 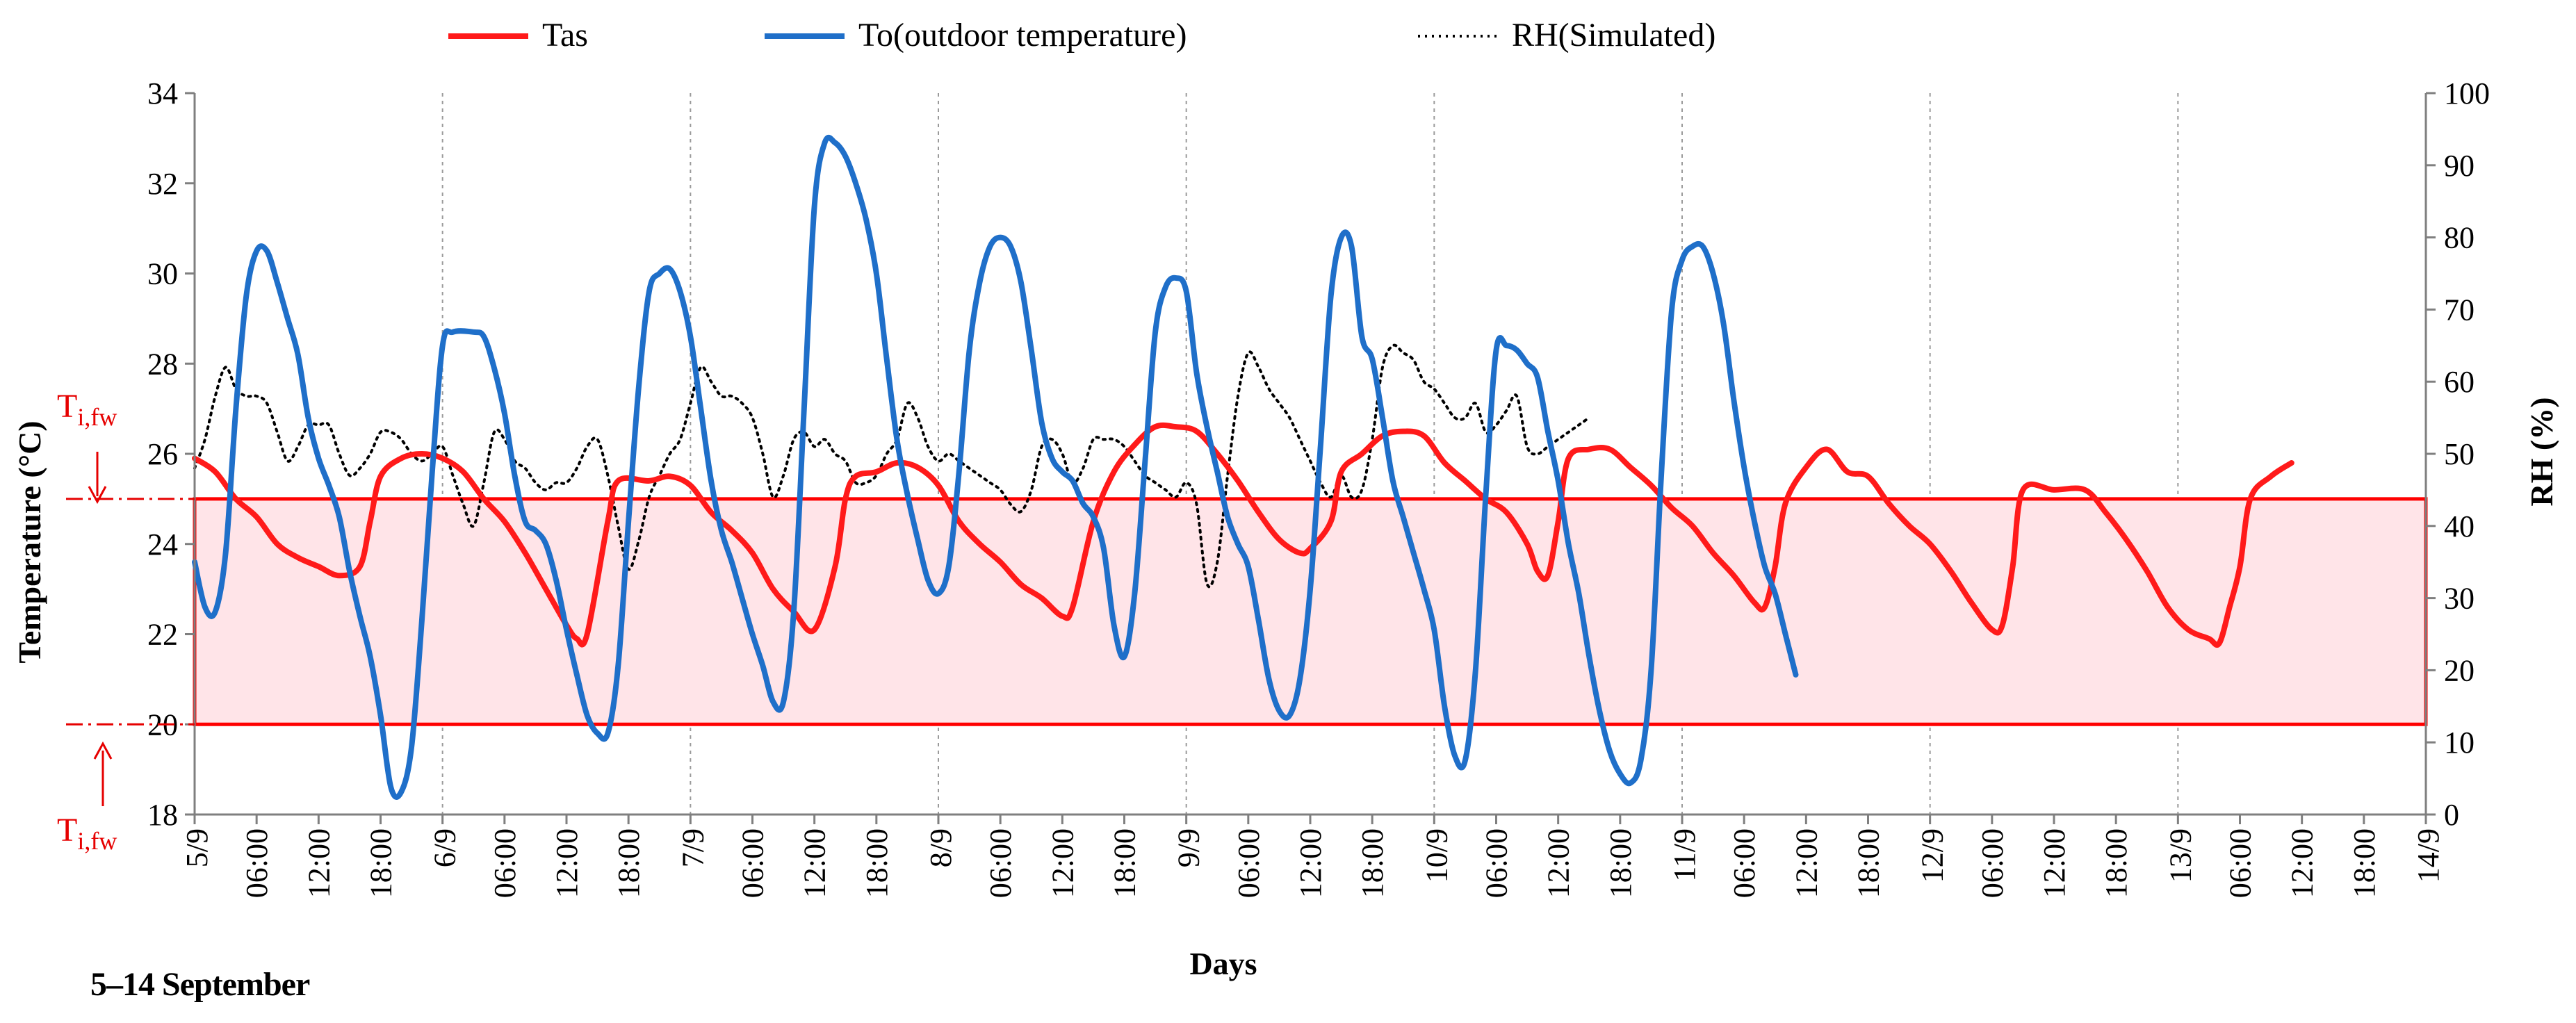 I want to click on y-right-tick-label: 60, so click(x=2459, y=382).